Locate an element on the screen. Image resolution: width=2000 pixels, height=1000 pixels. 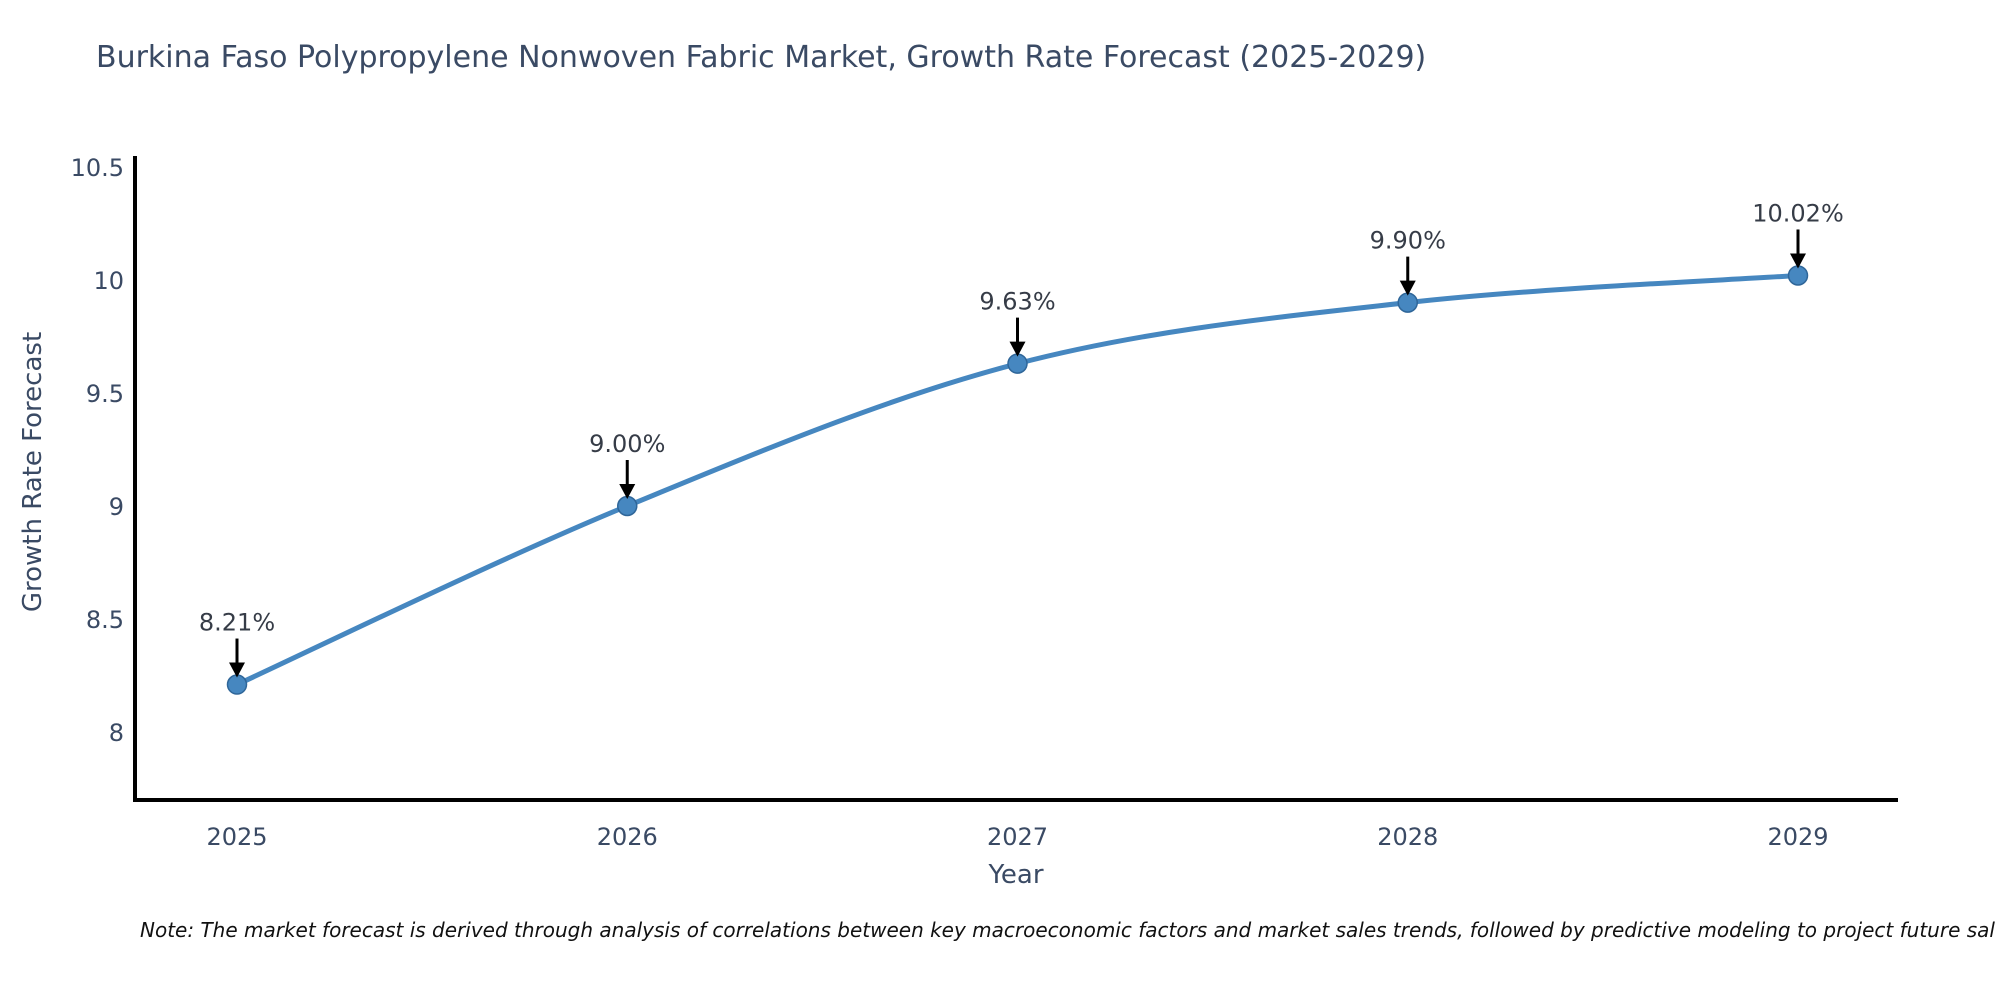
x-tick-label: 2029 is located at coordinates (1797, 837).